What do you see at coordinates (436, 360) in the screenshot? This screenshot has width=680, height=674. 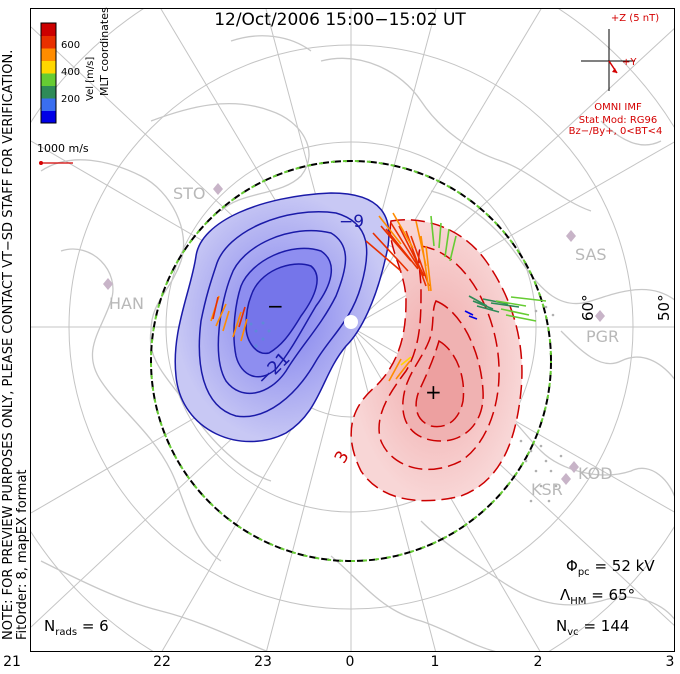 I see `positive-cell` at bounding box center [436, 360].